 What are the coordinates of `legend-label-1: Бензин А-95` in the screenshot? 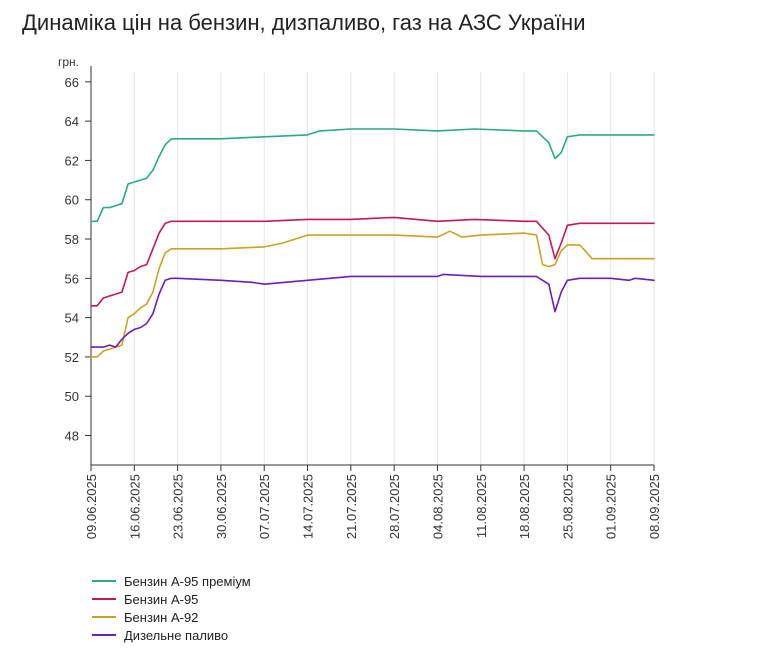 It's located at (161, 599).